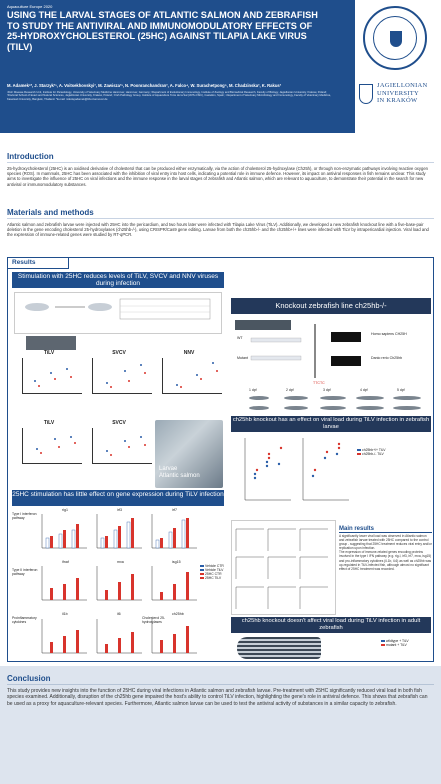 The height and width of the screenshot is (784, 441). What do you see at coordinates (119, 510) in the screenshot?
I see `gene-label: irf3` at bounding box center [119, 510].